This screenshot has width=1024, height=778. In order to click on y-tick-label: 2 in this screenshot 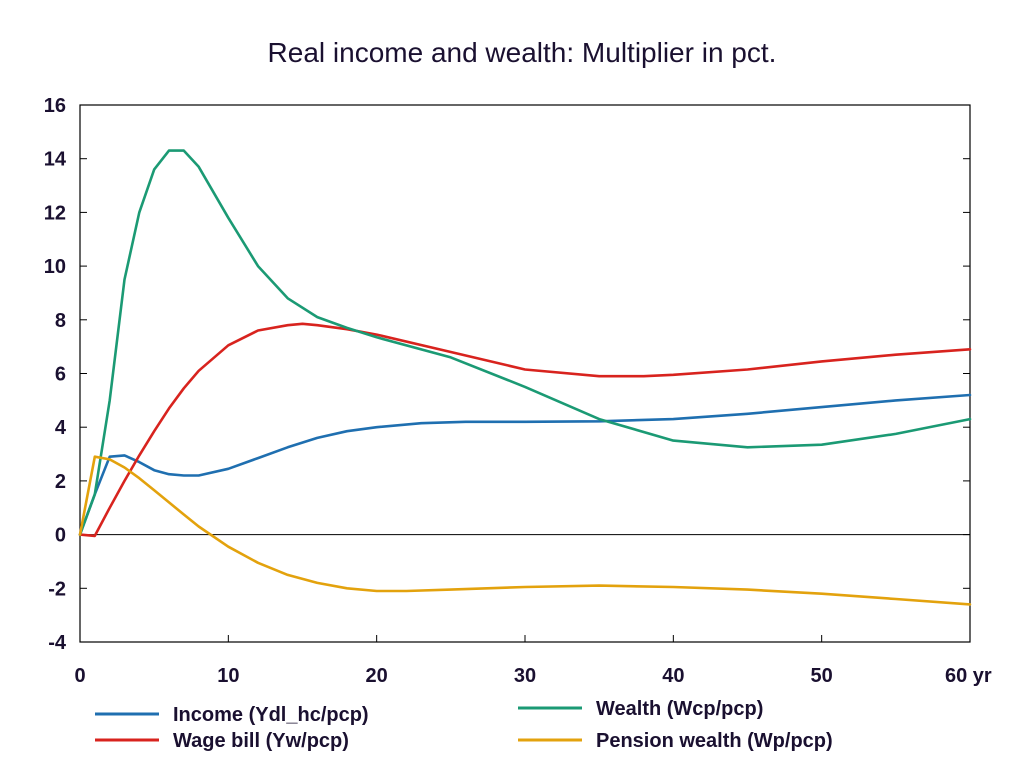, I will do `click(60, 482)`.